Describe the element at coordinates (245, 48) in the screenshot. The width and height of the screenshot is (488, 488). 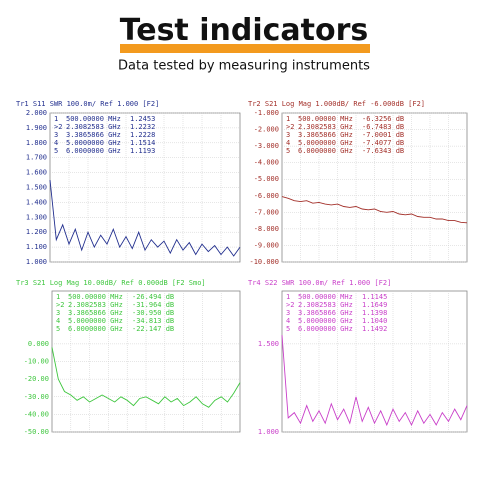
I see `title-underline` at that location.